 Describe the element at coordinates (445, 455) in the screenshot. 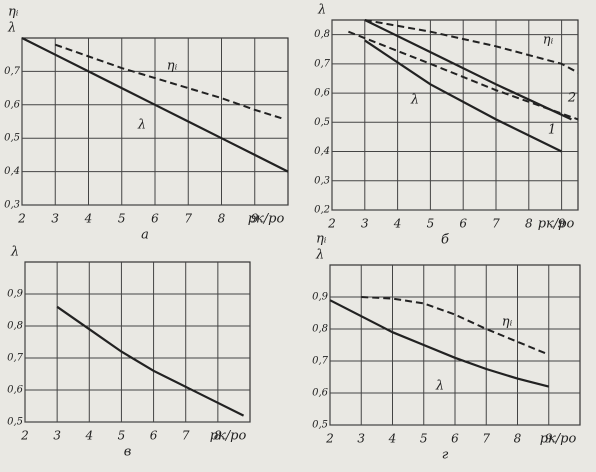

I see `caption: г` at that location.